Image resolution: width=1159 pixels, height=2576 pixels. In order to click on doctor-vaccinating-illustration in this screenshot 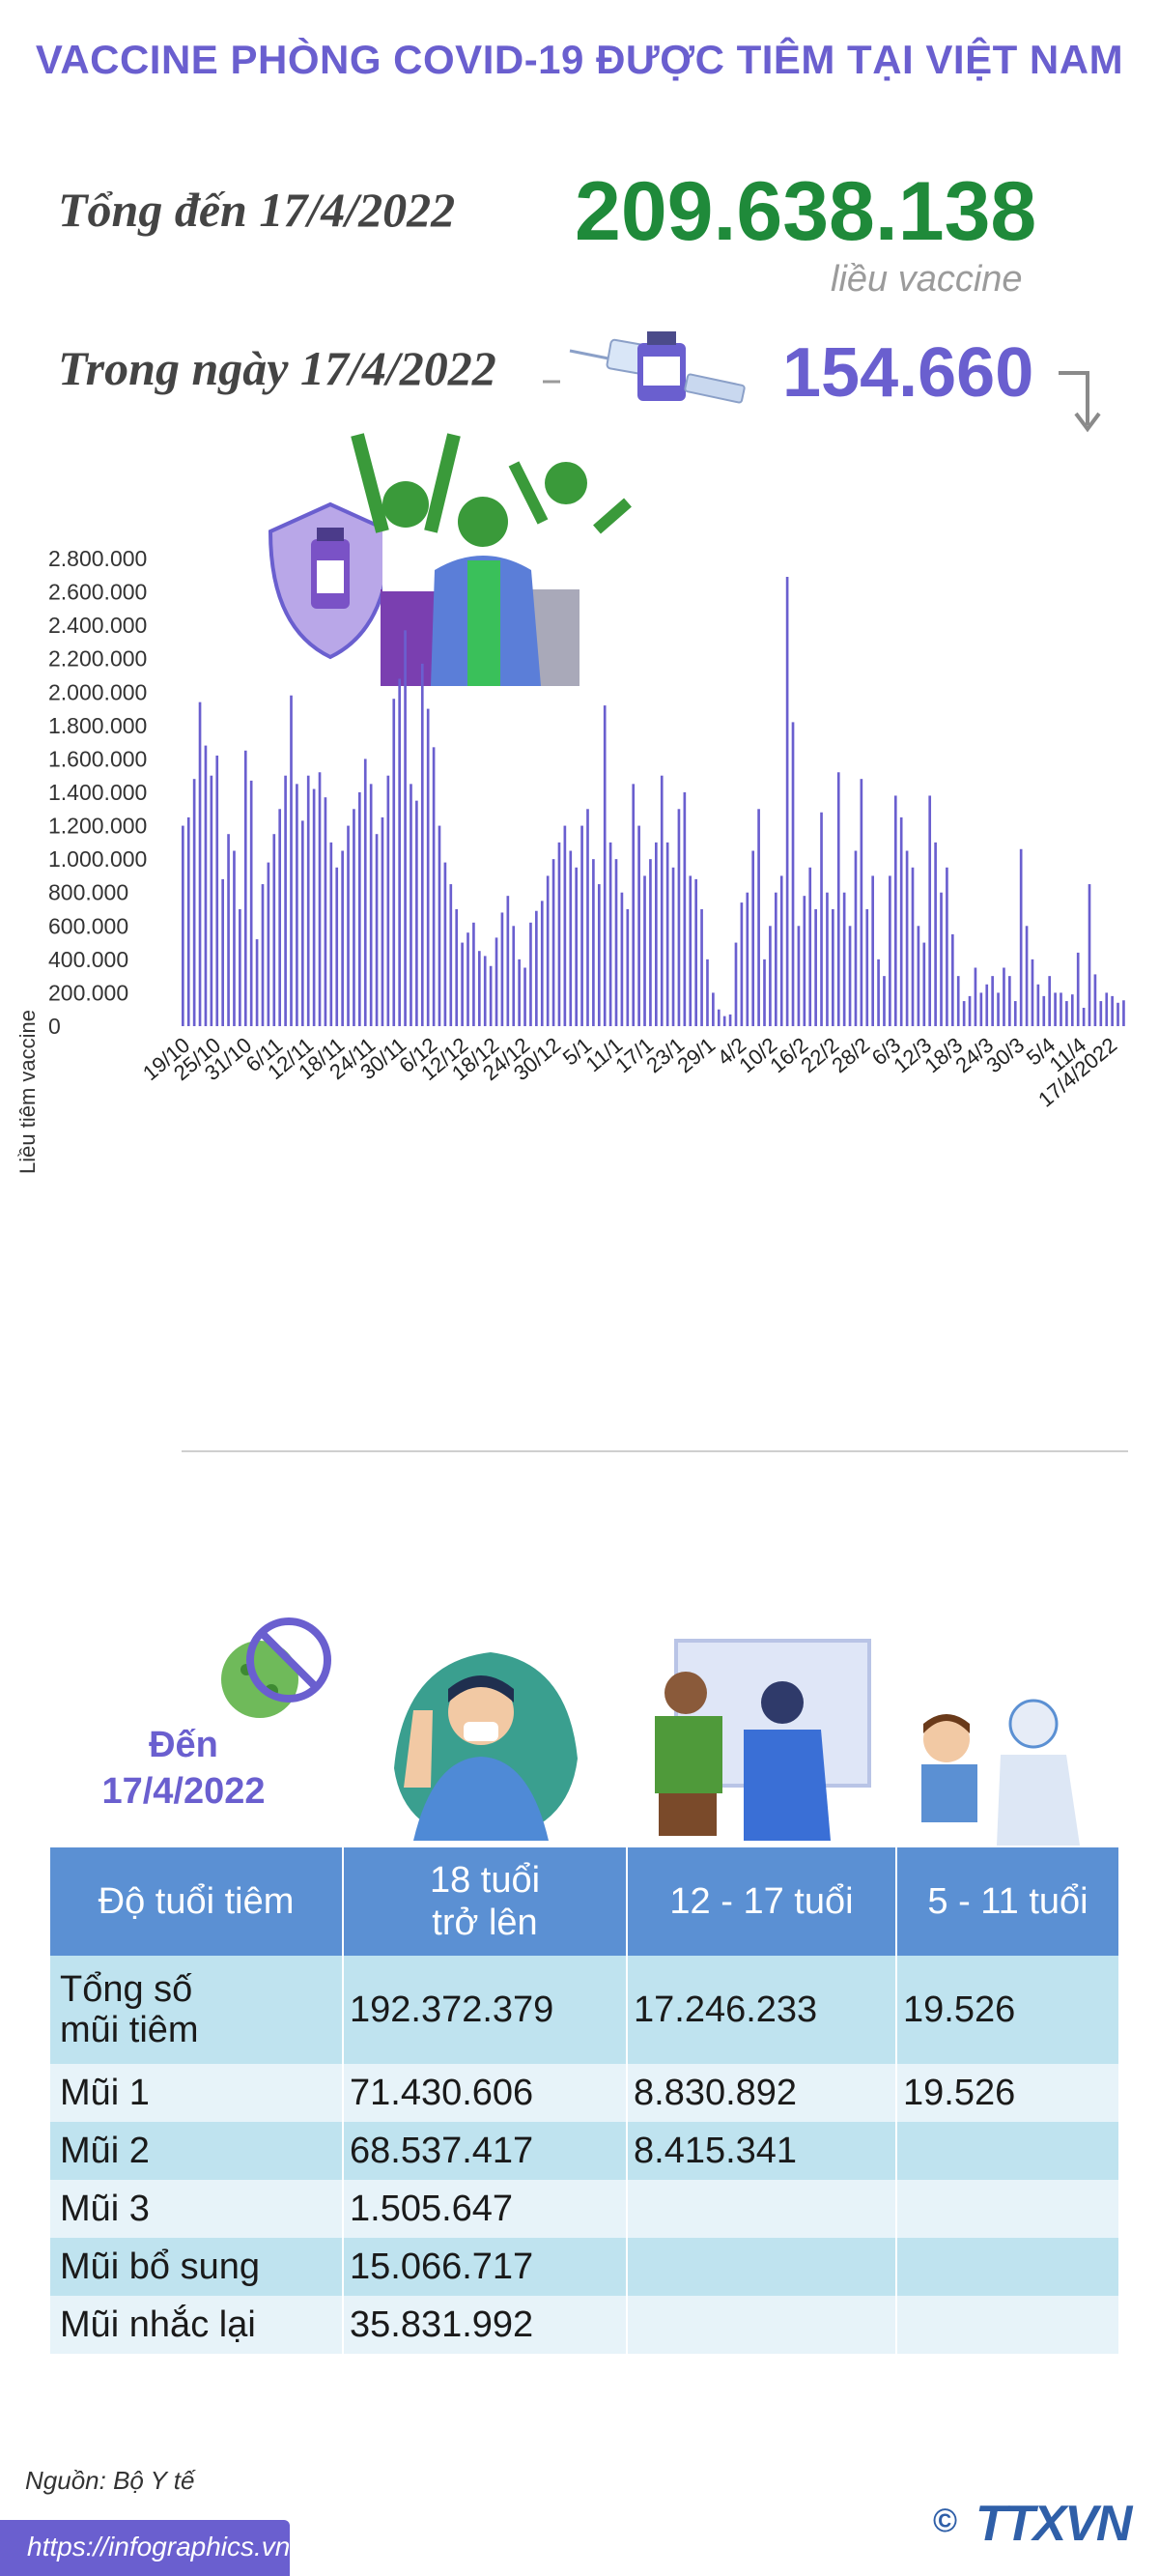, I will do `click(763, 1740)`.